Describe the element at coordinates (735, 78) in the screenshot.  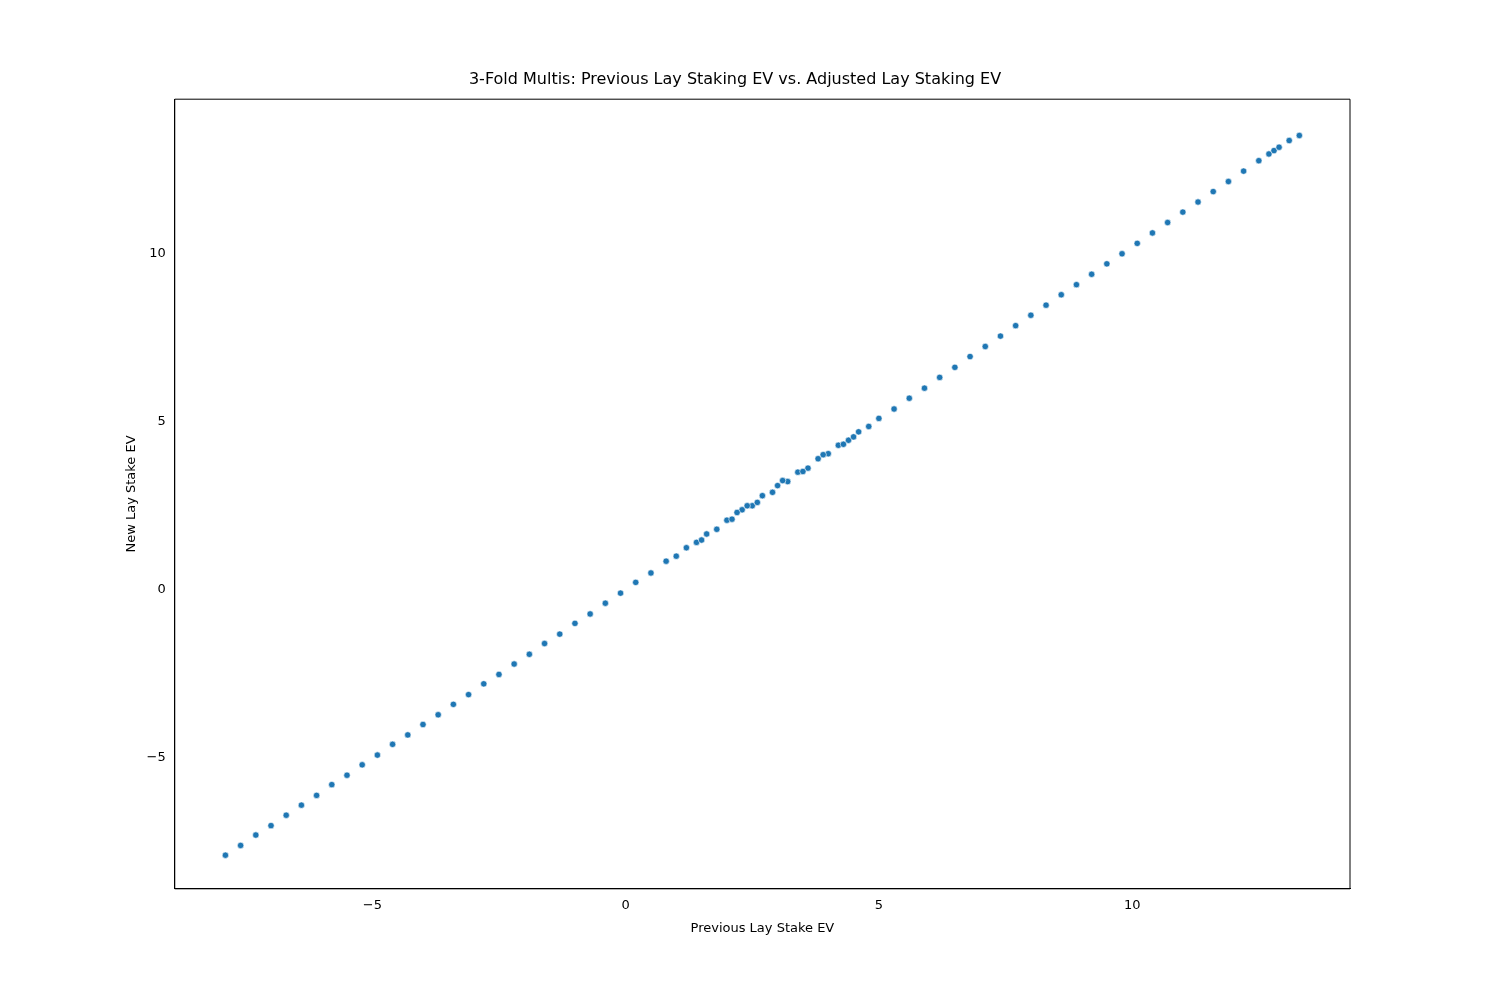
I see `chart-title: 3-Fold Multis: Previous Lay Staking EV vs. Adjusted Lay Staking EV` at that location.